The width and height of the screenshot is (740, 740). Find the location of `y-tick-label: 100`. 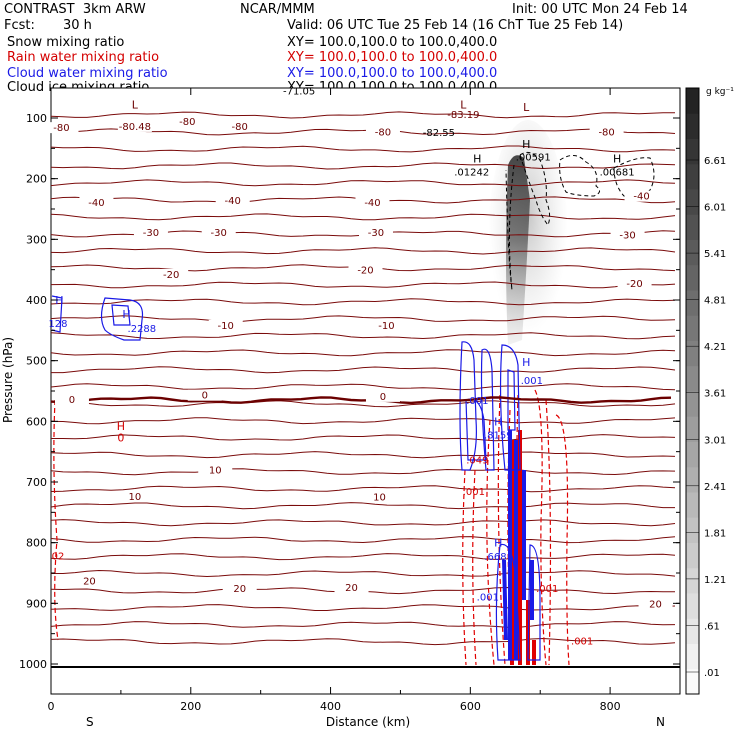

y-tick-label: 100 is located at coordinates (36, 118).